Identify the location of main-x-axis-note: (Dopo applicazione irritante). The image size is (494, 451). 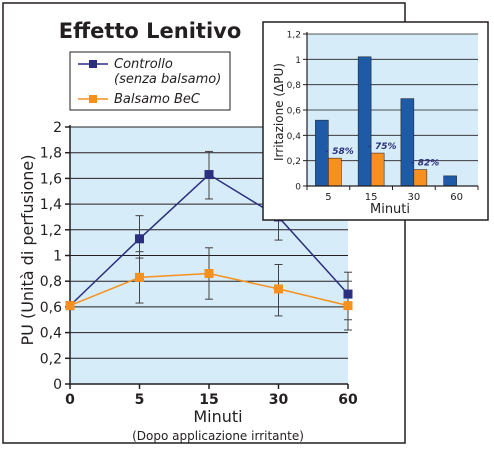
(218, 436).